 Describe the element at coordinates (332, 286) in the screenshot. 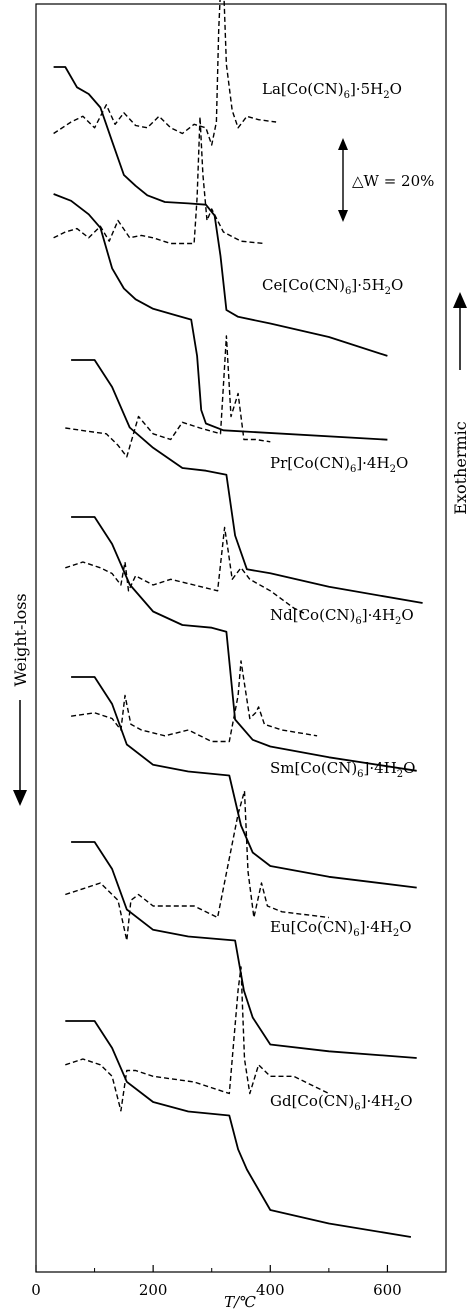

I see `compound-label: Ce[Co(CN)6]·5H2O` at that location.